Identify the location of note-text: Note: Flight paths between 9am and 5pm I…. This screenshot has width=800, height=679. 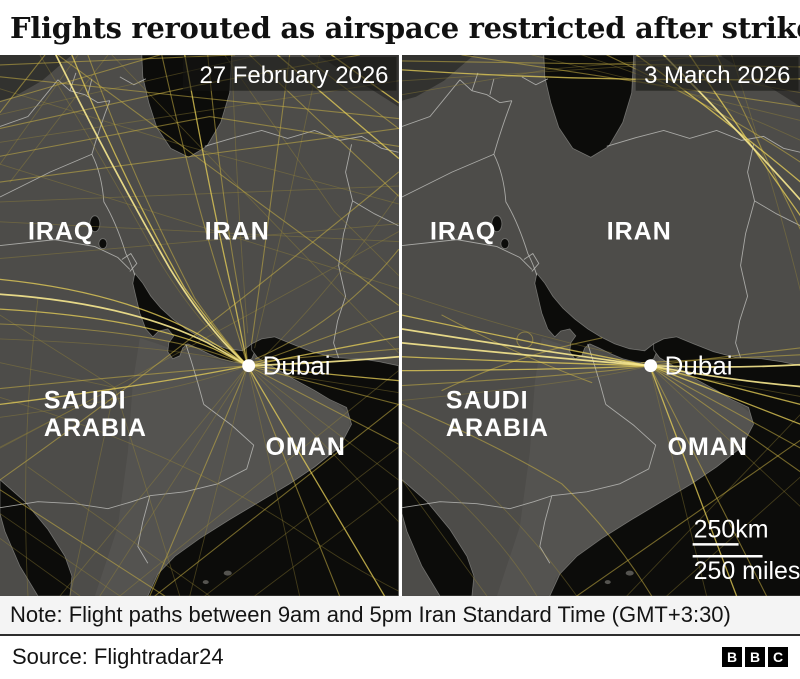
(370, 614).